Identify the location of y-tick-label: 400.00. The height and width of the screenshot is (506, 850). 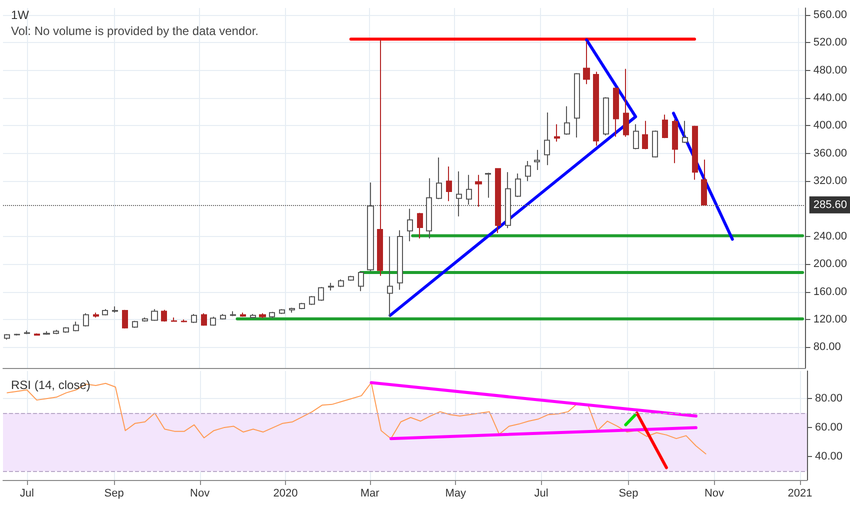
(830, 126).